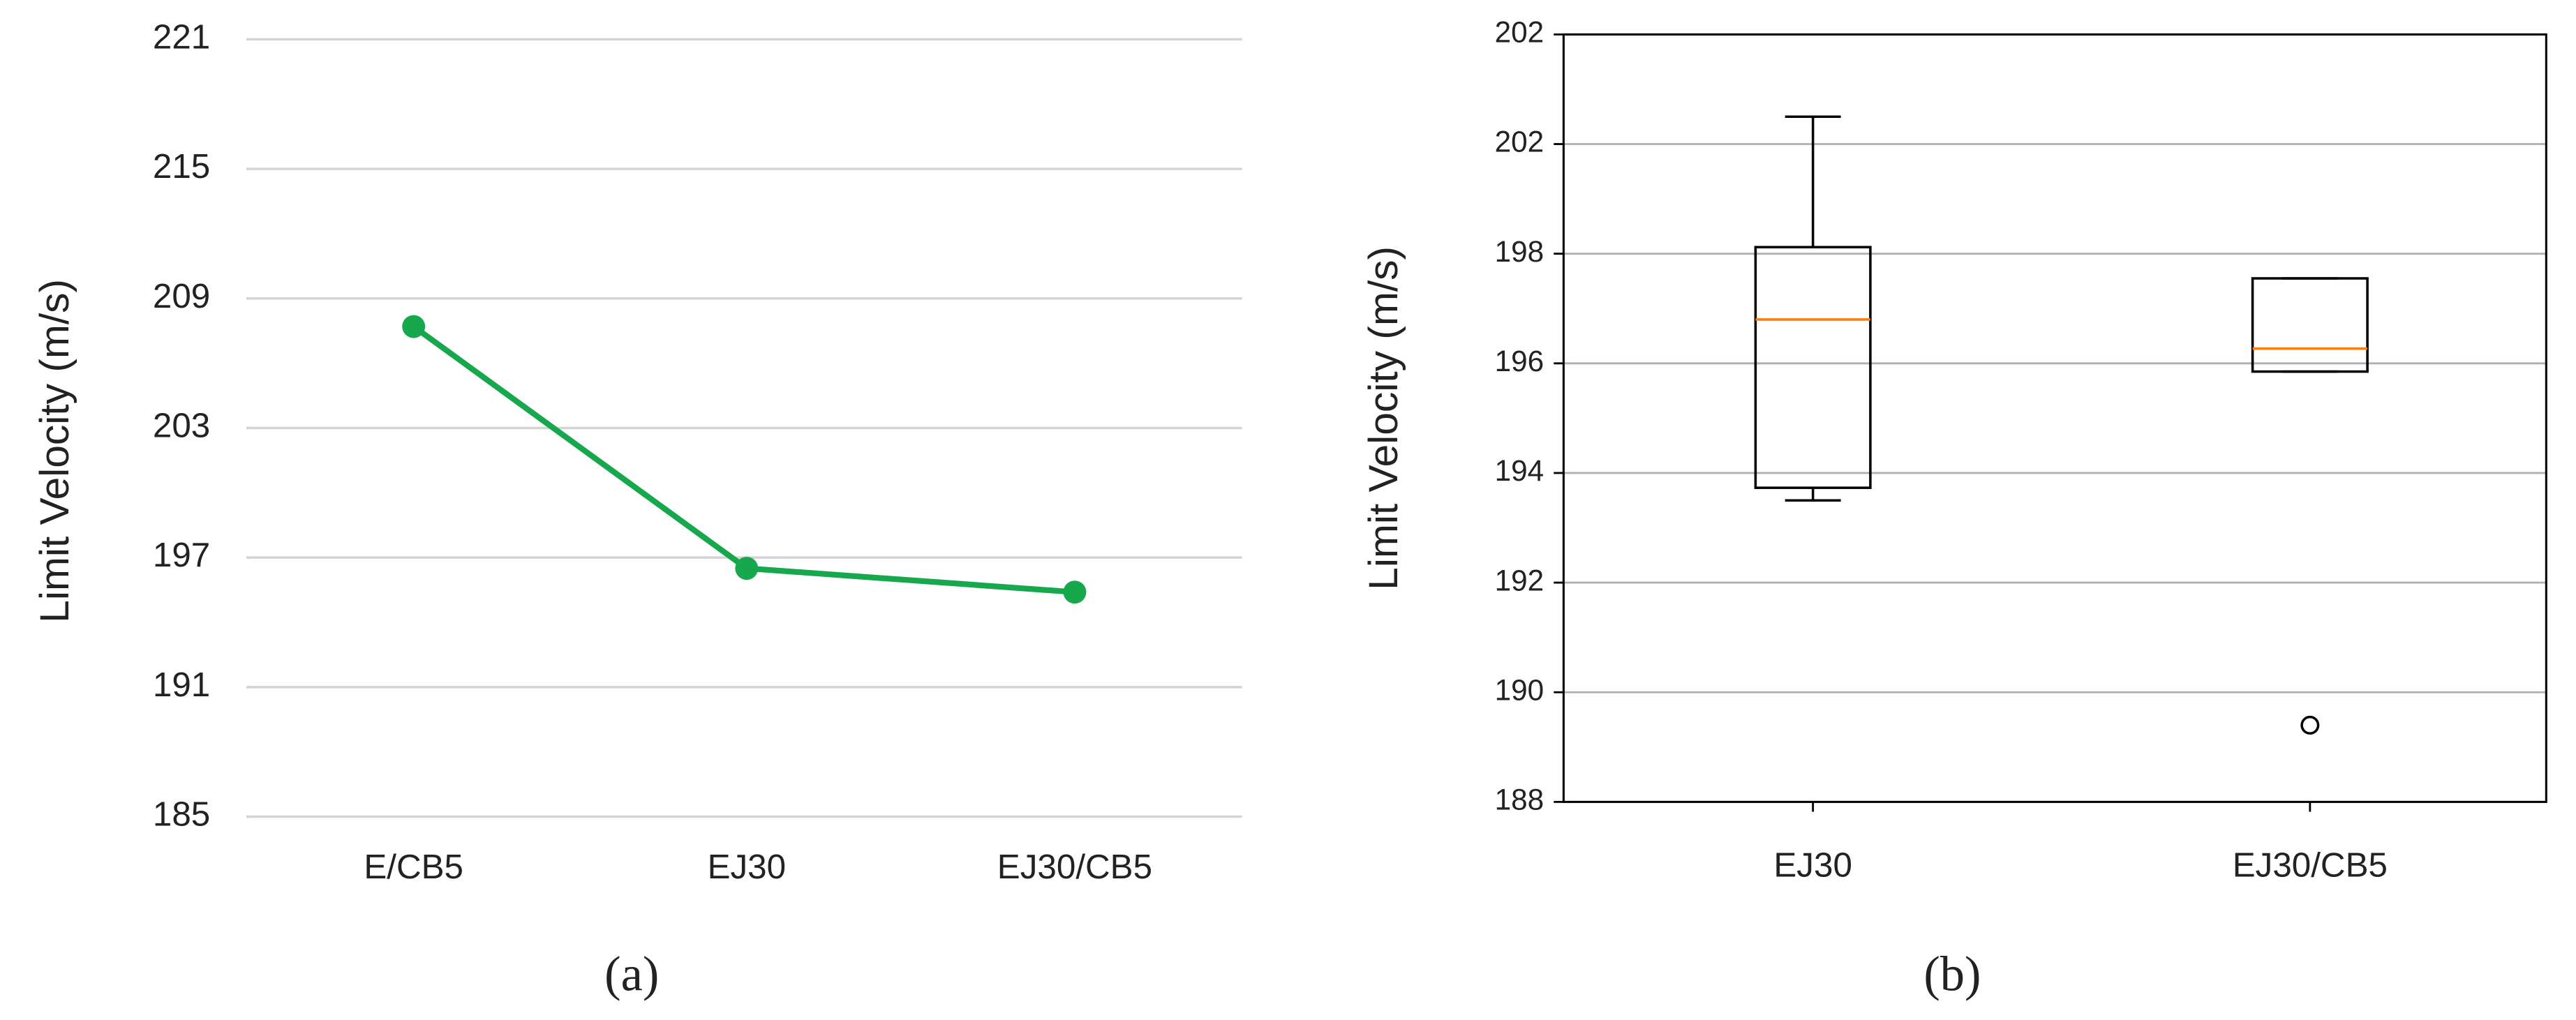 The image size is (2576, 1020). I want to click on y-tick-label: 197, so click(182, 555).